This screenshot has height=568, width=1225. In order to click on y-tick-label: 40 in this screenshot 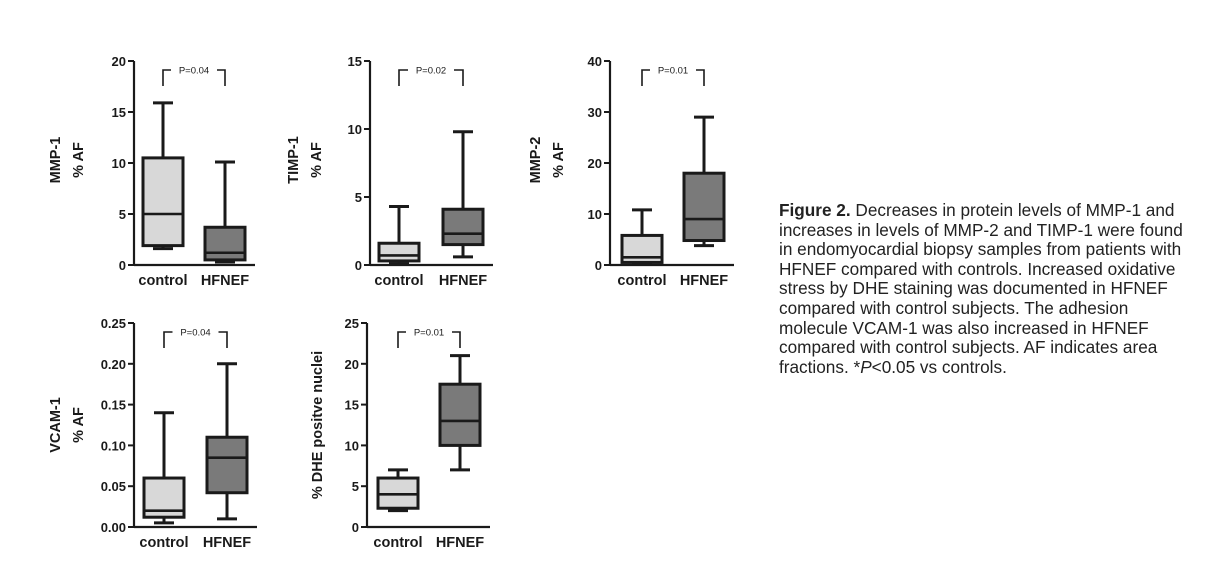, I will do `click(595, 61)`.